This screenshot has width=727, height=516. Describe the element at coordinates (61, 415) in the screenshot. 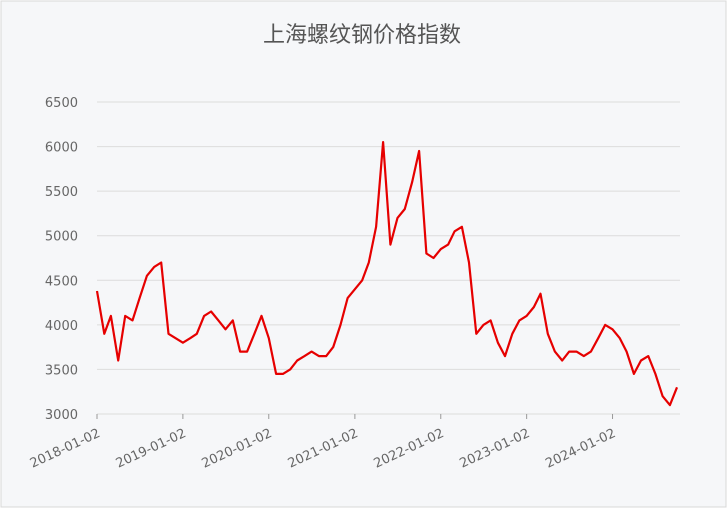

I see `y-tick-label: 3000` at that location.